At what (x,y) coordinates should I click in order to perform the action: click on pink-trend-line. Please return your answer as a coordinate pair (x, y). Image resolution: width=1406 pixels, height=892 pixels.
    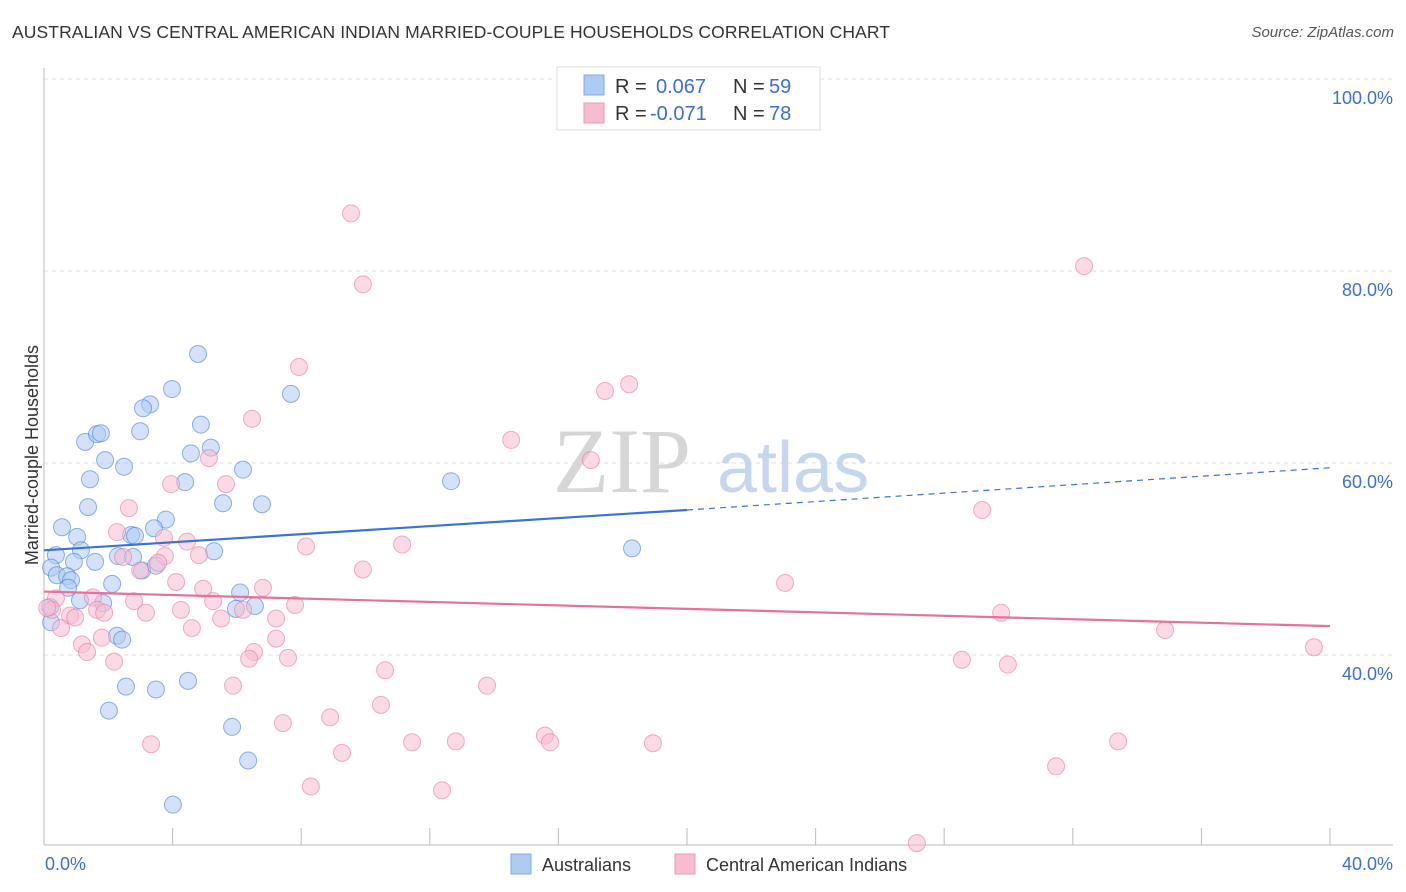
    Looking at the image, I should click on (687, 609).